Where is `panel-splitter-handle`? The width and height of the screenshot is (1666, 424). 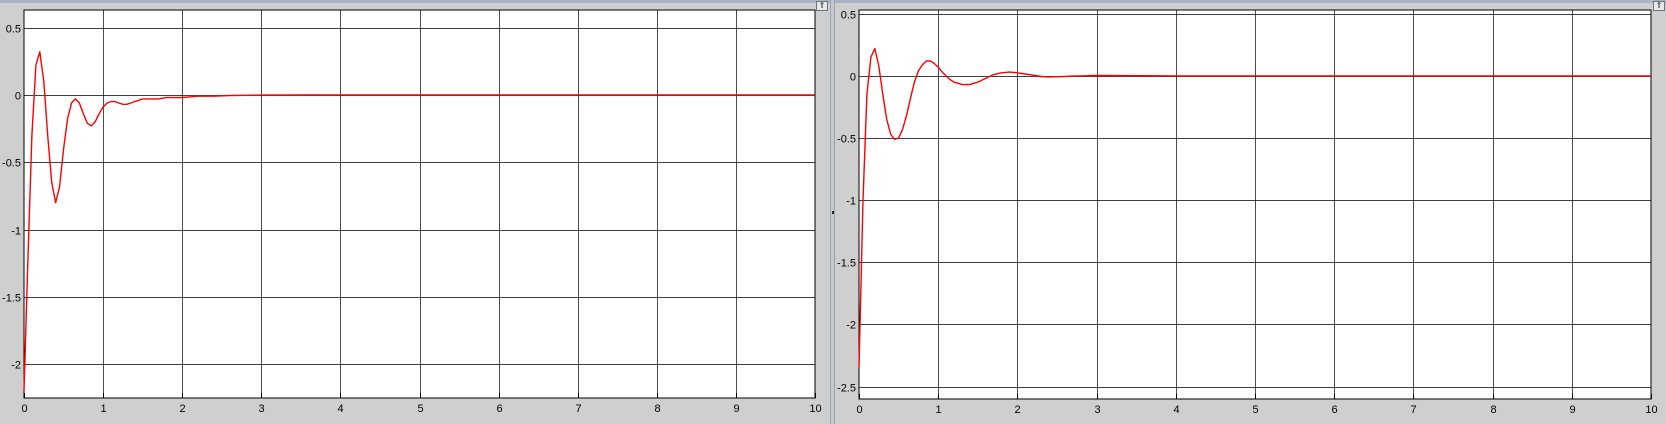
panel-splitter-handle is located at coordinates (833, 212).